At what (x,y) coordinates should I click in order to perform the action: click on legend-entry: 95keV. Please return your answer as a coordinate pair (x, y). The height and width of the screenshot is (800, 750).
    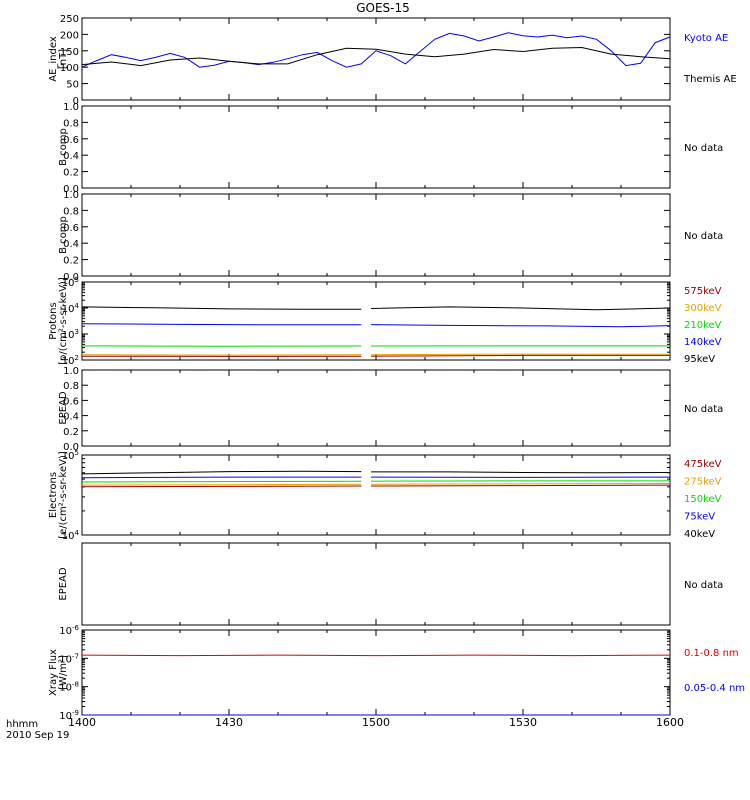
    Looking at the image, I should click on (699, 359).